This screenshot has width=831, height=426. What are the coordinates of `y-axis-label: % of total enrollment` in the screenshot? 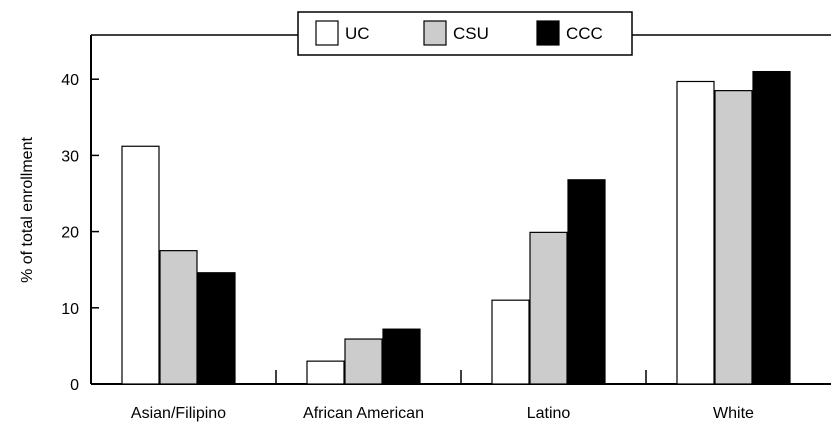 It's located at (27, 210).